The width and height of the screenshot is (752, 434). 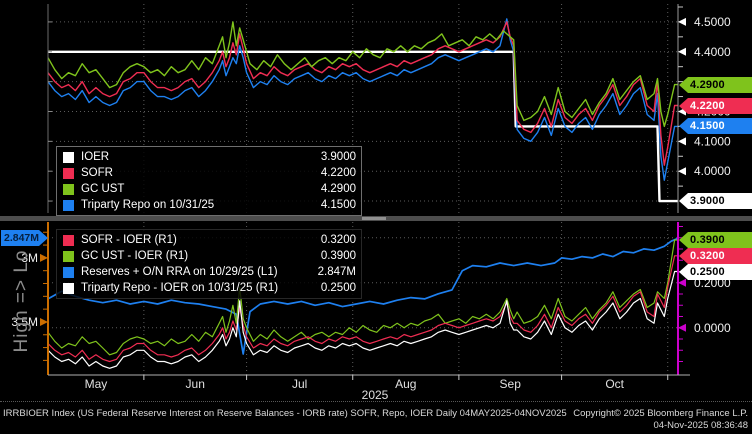 What do you see at coordinates (715, 272) in the screenshot?
I see `axis-value-badge: 0.2500` at bounding box center [715, 272].